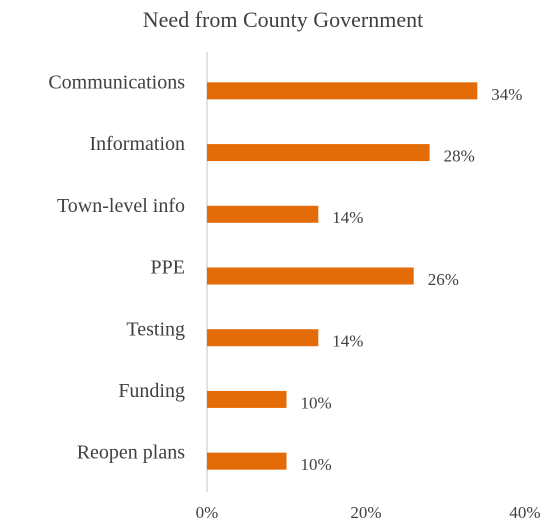 This screenshot has width=547, height=522. I want to click on x-tick-label: 20%, so click(365, 512).